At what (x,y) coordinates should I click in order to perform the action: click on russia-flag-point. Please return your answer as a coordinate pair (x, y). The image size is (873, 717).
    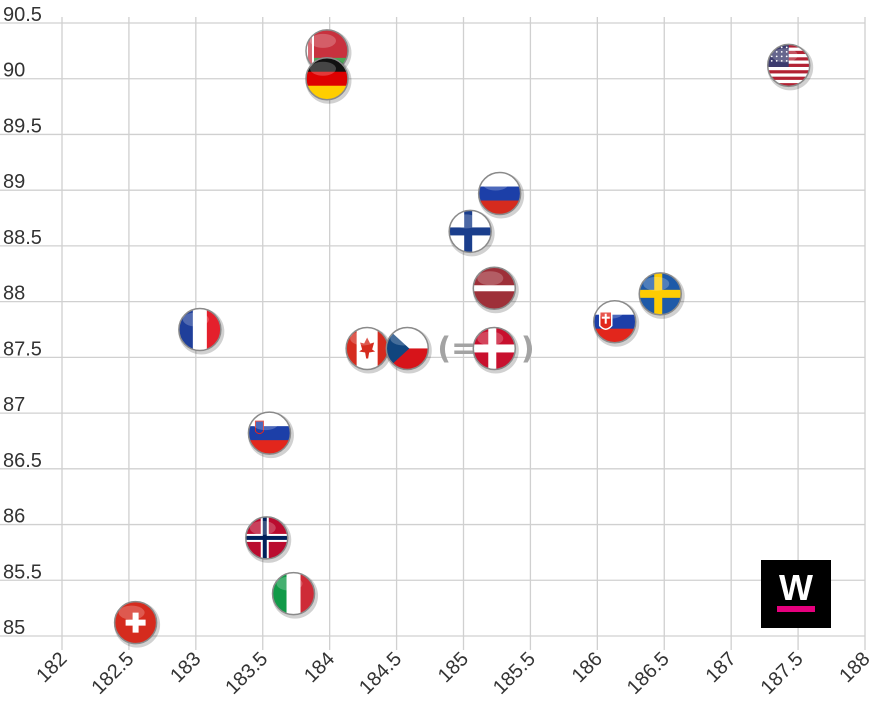
    Looking at the image, I should click on (501, 195).